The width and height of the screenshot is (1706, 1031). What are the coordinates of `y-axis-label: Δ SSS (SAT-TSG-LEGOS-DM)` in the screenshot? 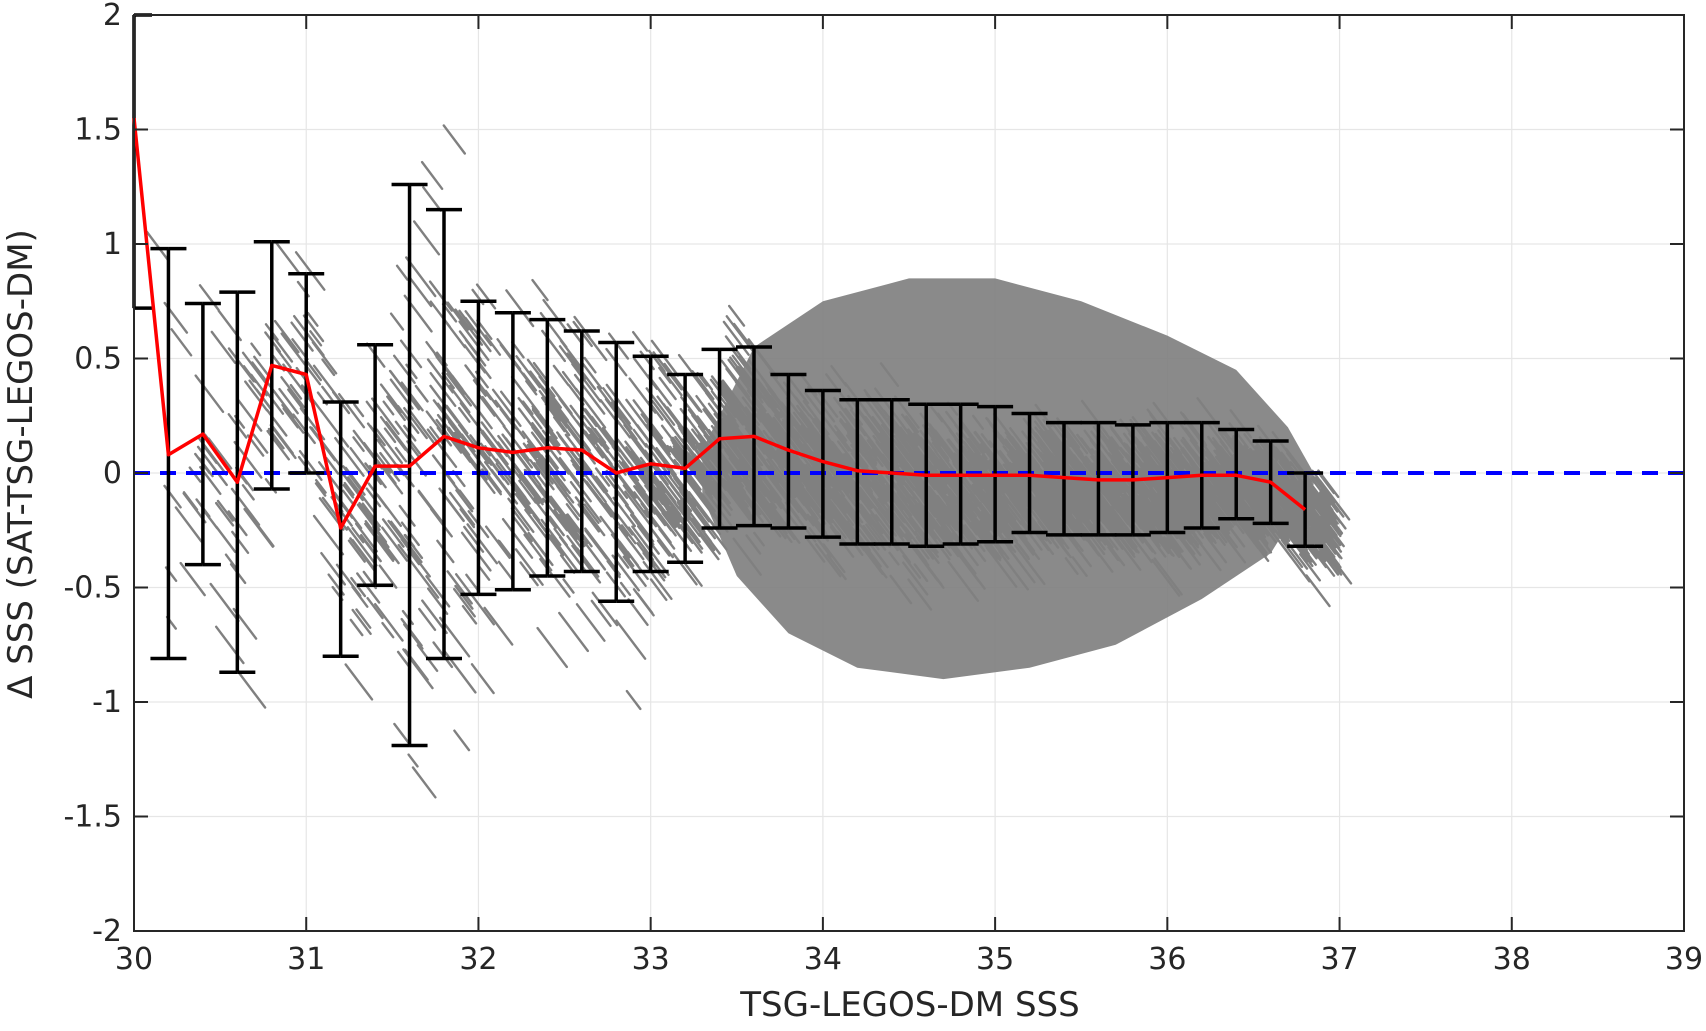 It's located at (21, 464).